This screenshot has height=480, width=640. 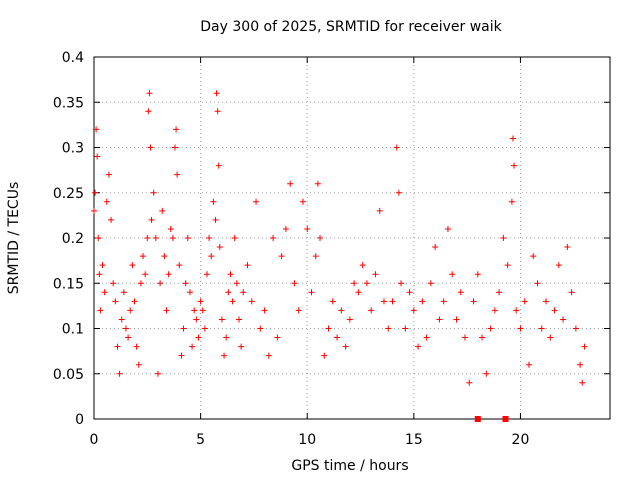 What do you see at coordinates (73, 149) in the screenshot?
I see `y-tick-label: 0.3` at bounding box center [73, 149].